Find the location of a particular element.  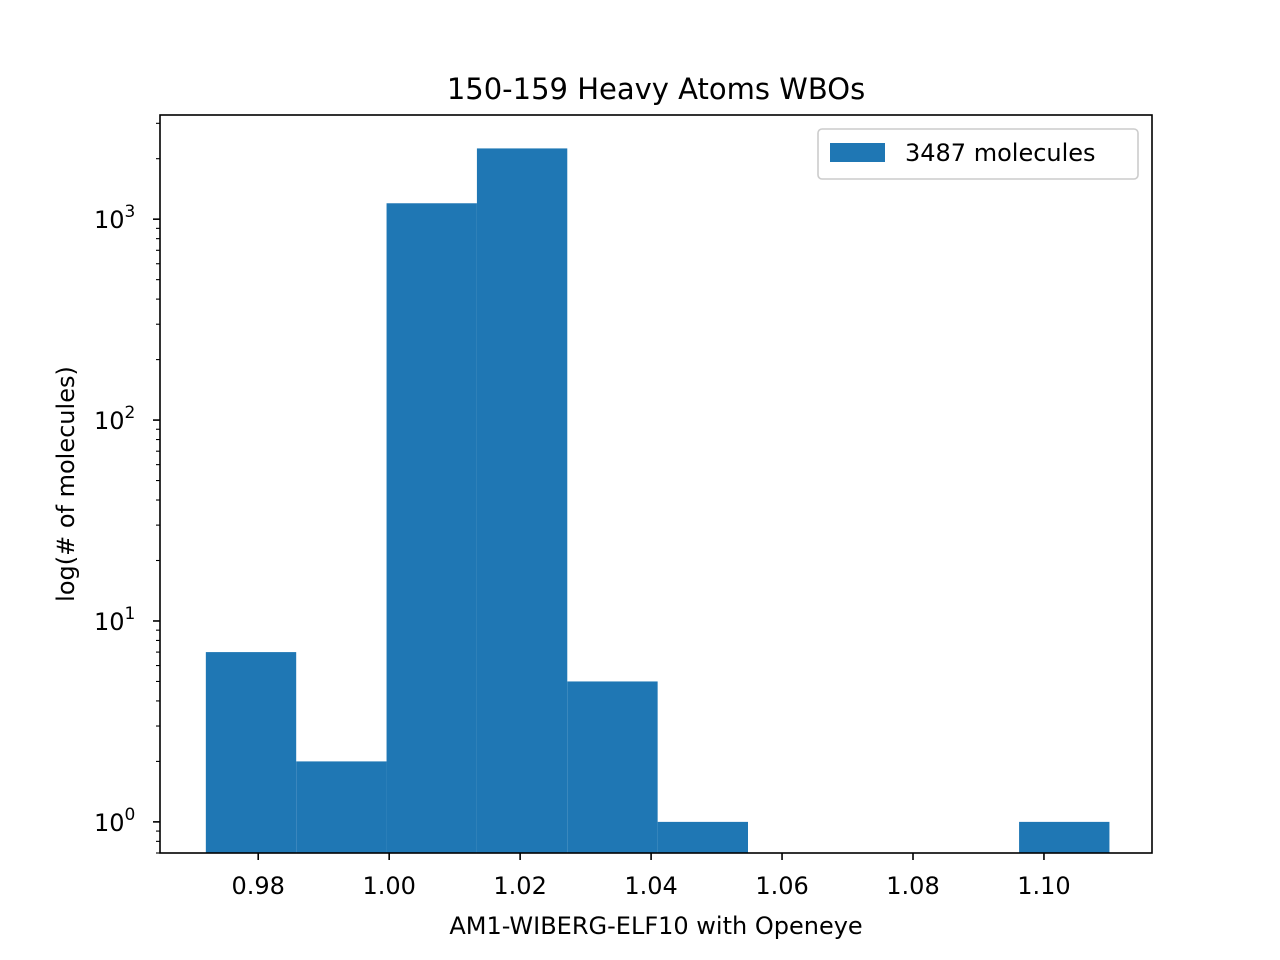

x-tick-label: 1.10 is located at coordinates (1043, 886).